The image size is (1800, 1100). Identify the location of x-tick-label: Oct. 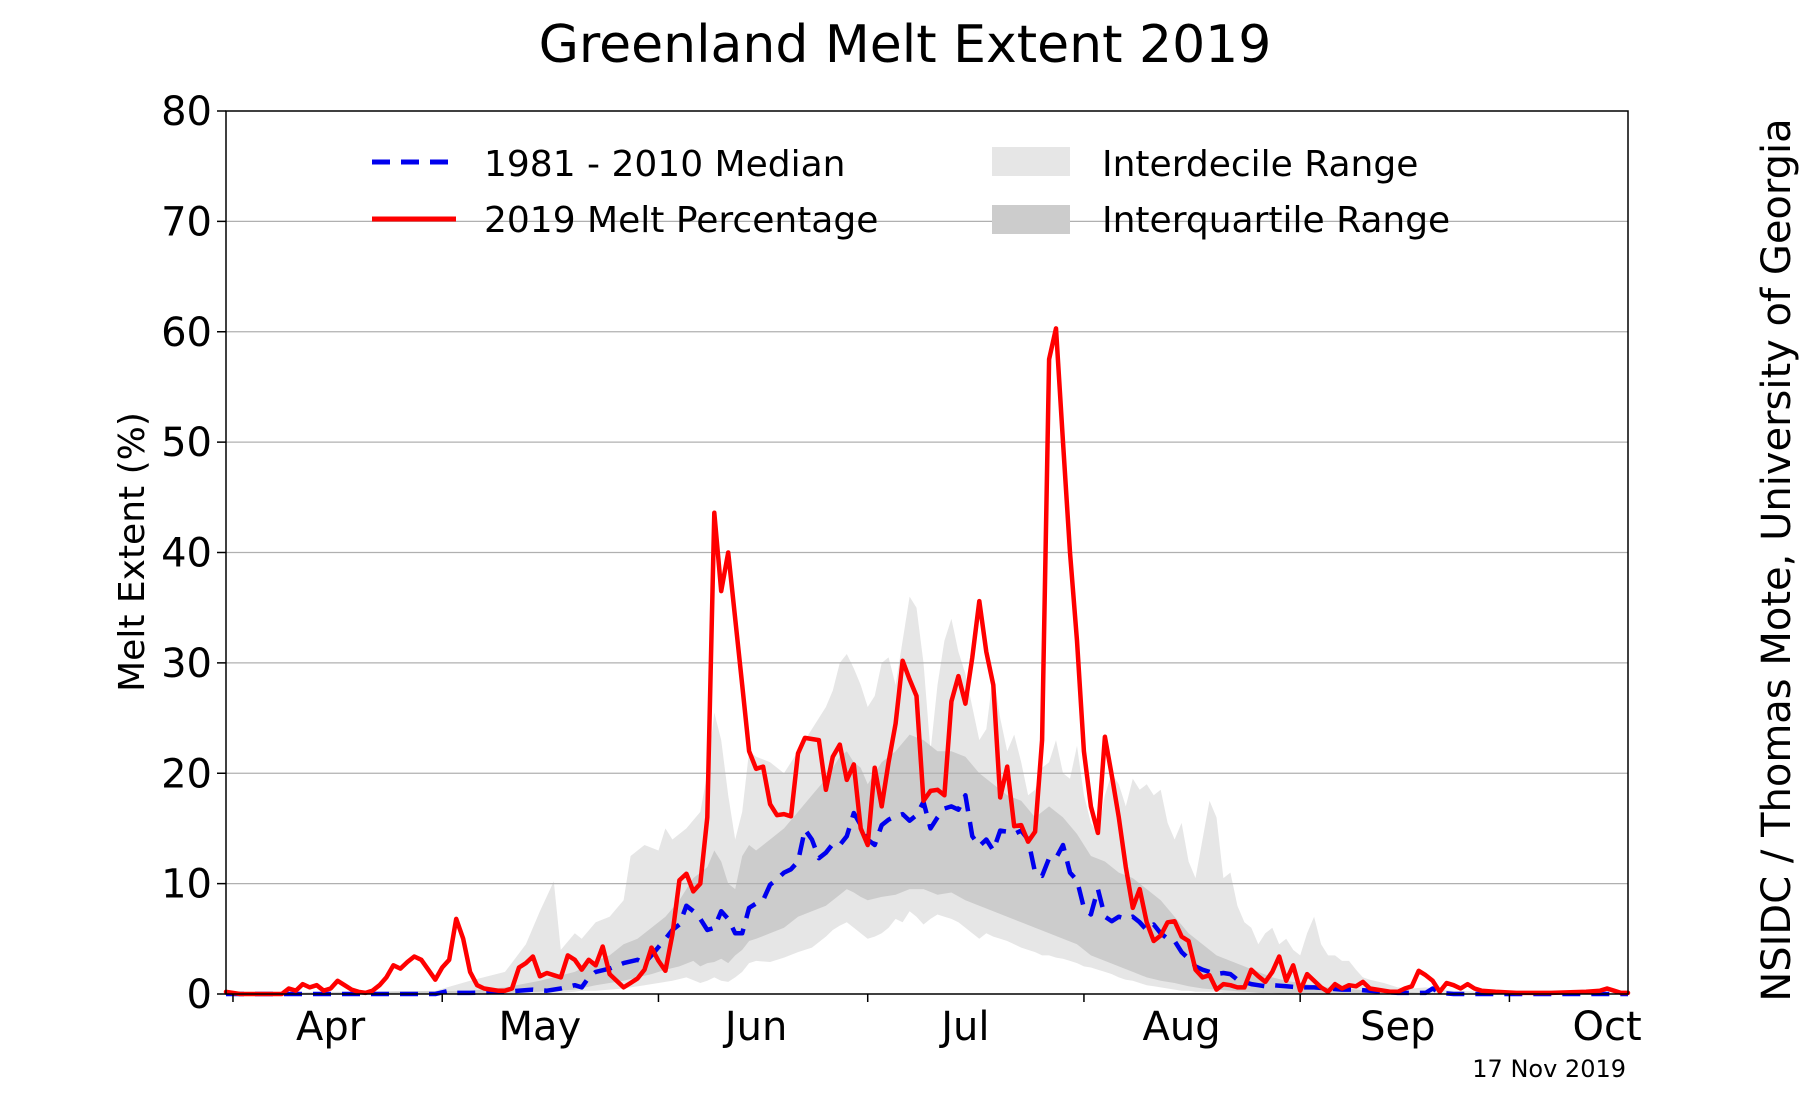
(1606, 1027).